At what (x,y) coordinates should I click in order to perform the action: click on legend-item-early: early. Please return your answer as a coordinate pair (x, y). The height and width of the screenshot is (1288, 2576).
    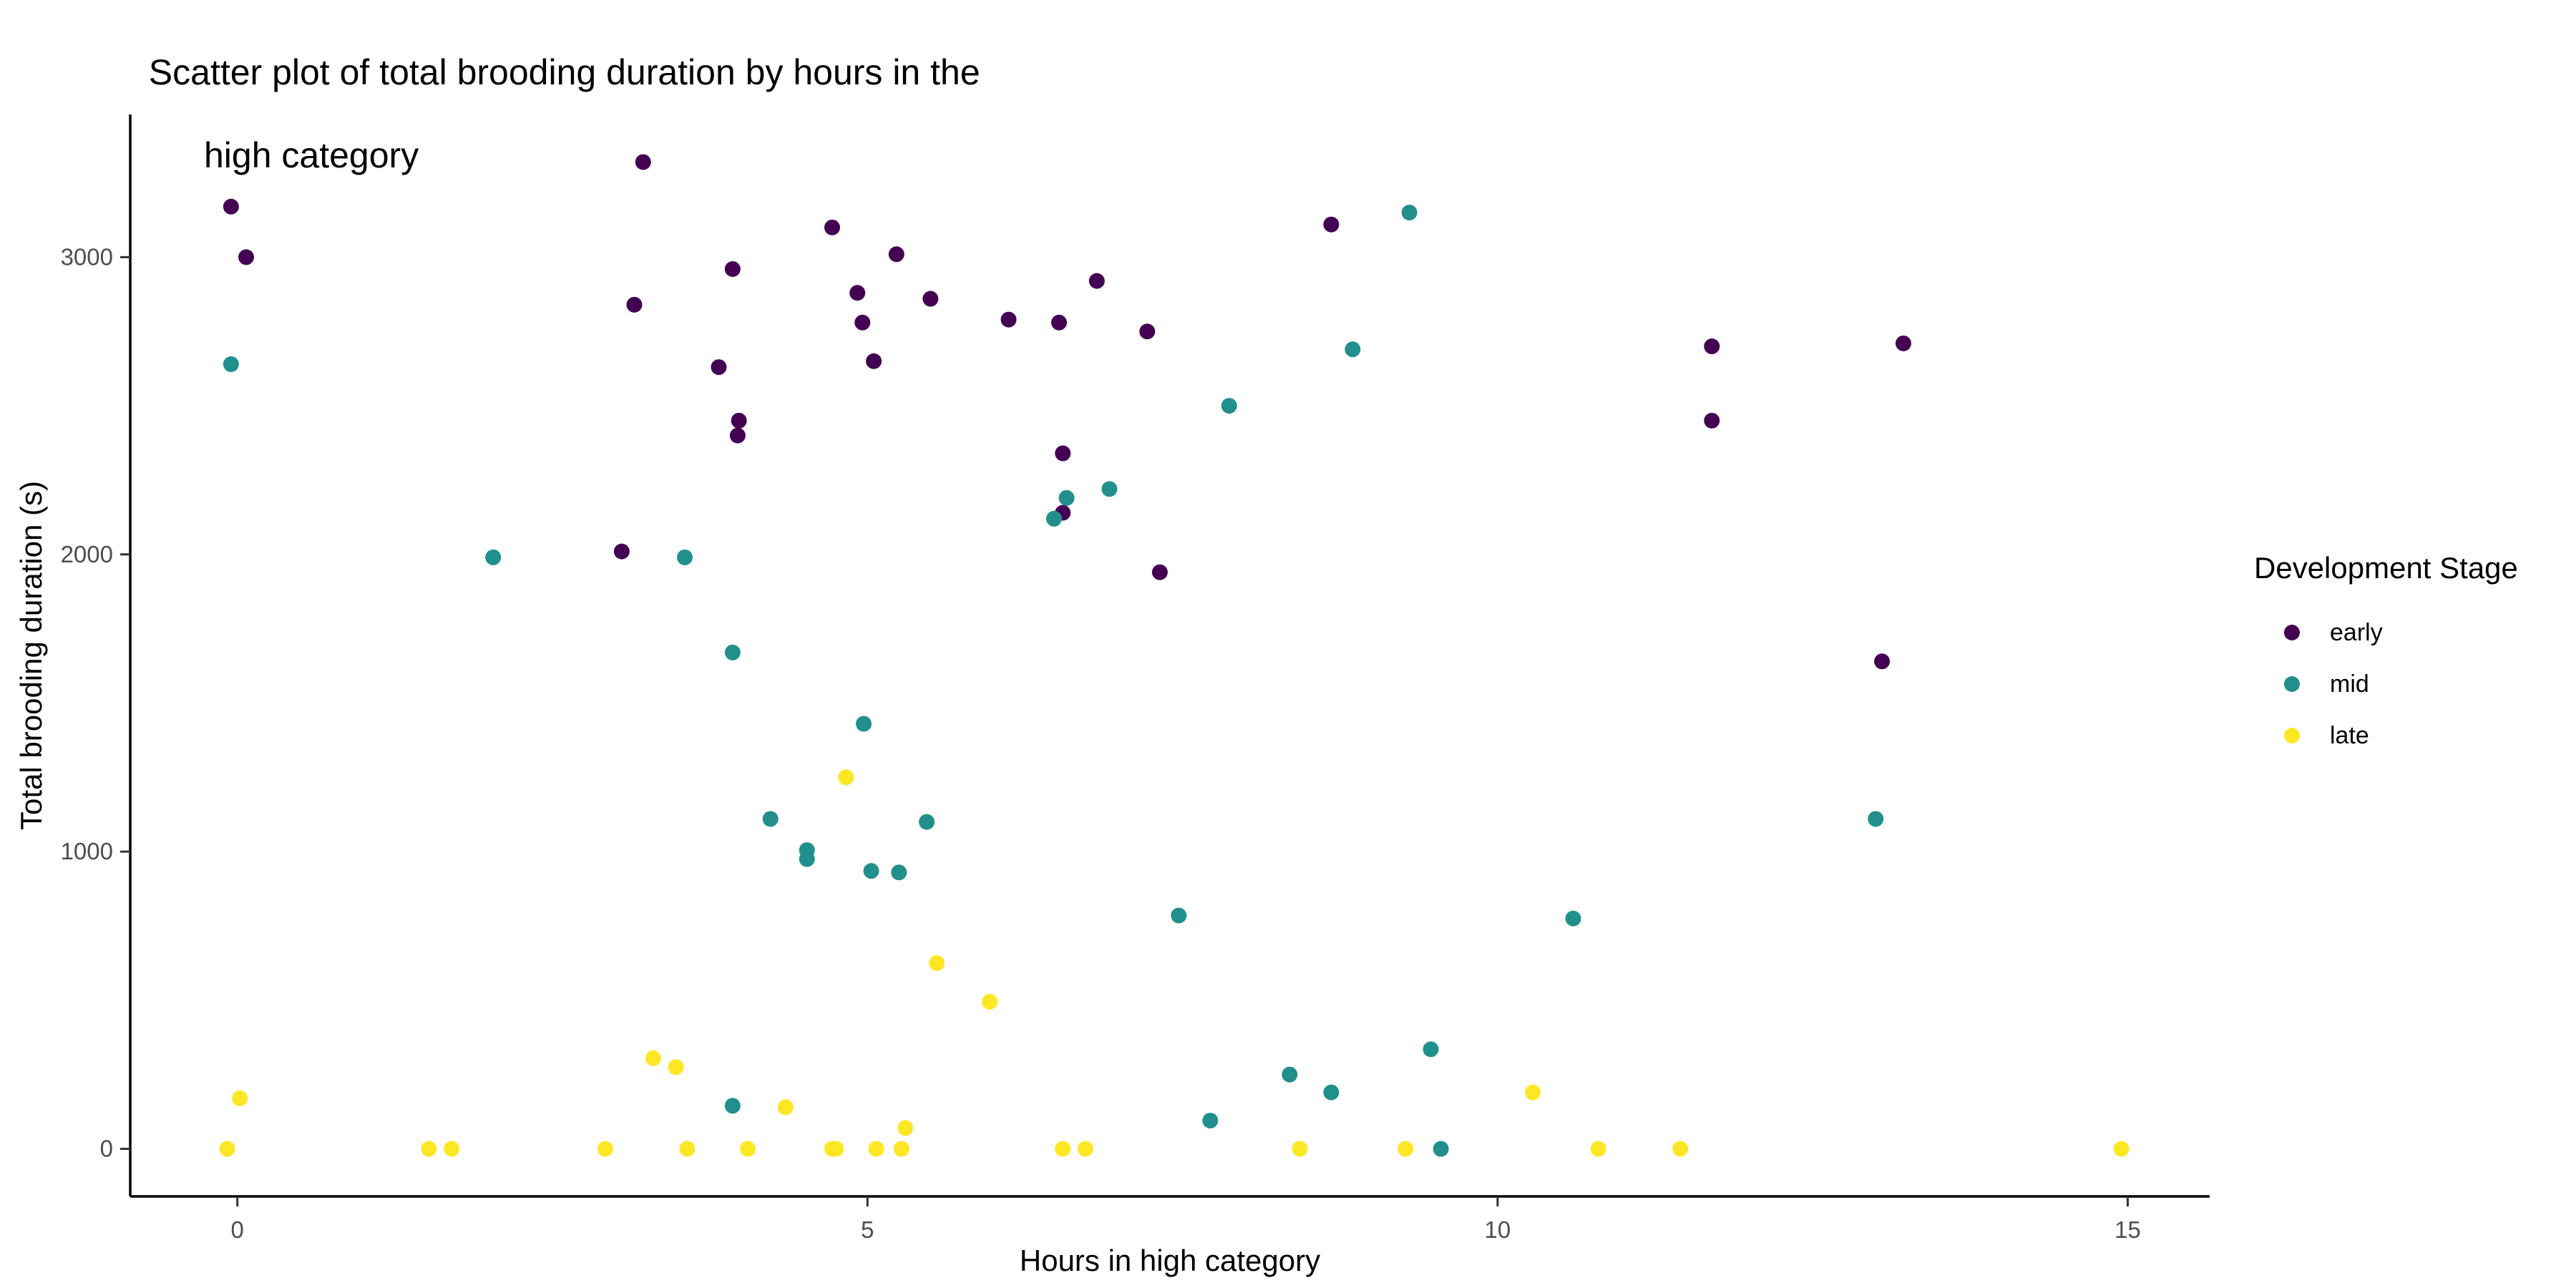
    Looking at the image, I should click on (2386, 632).